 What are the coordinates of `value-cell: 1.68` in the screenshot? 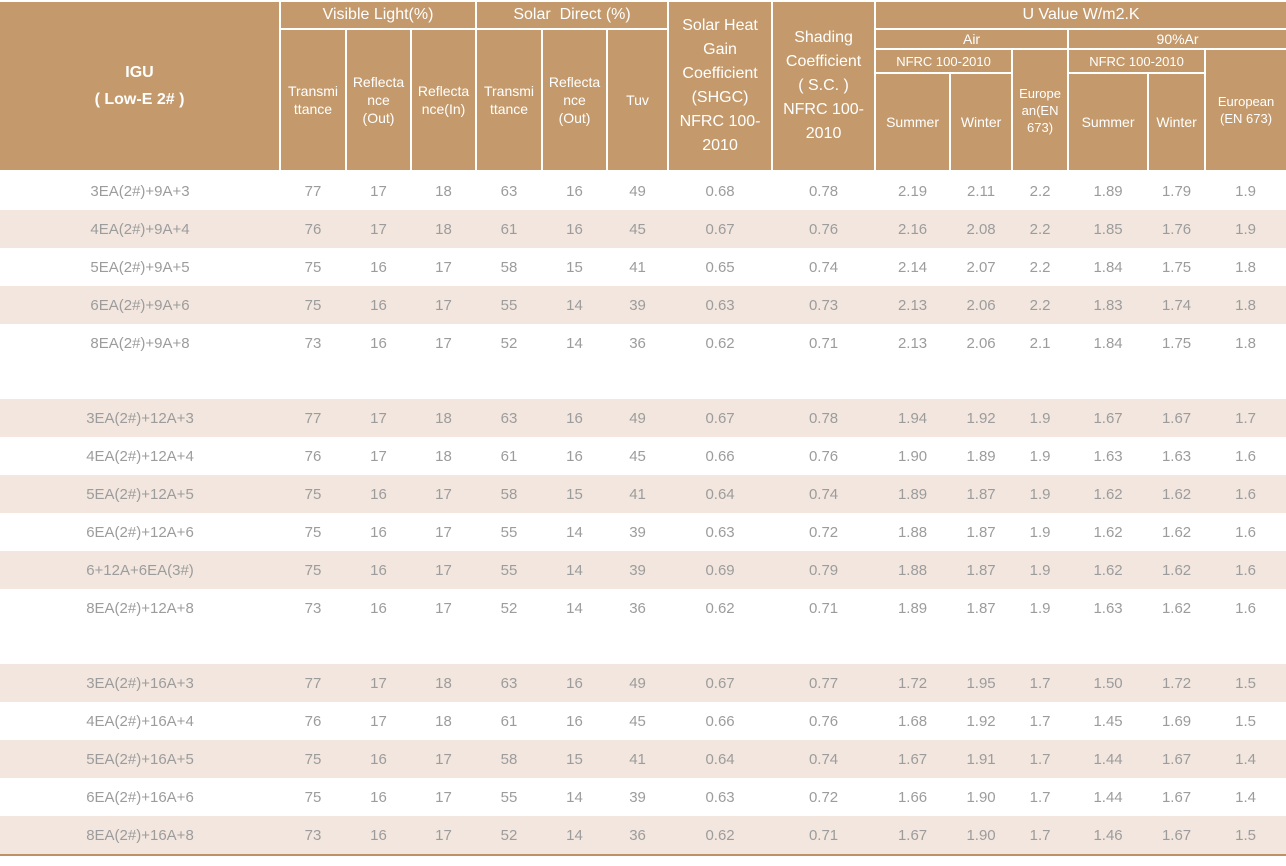 It's located at (913, 721).